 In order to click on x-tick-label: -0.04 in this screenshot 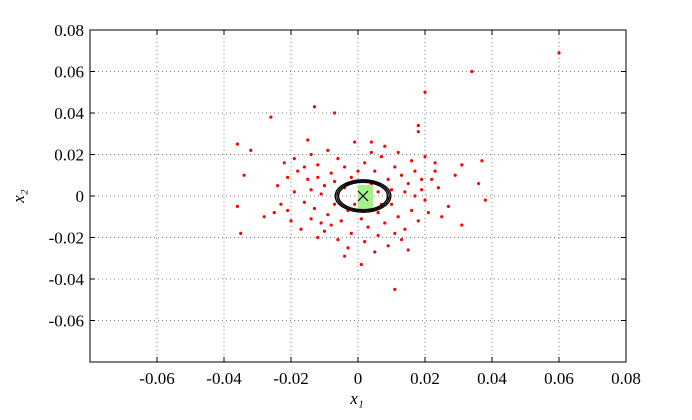, I will do `click(224, 378)`.